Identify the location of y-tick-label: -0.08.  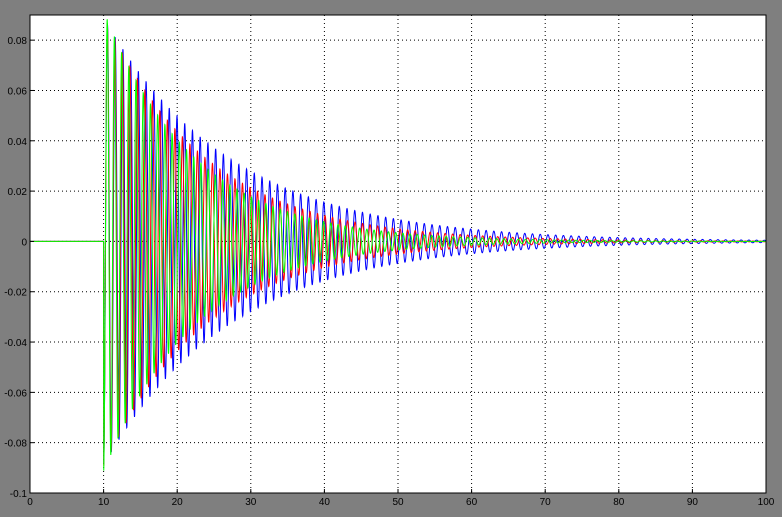
(15, 444).